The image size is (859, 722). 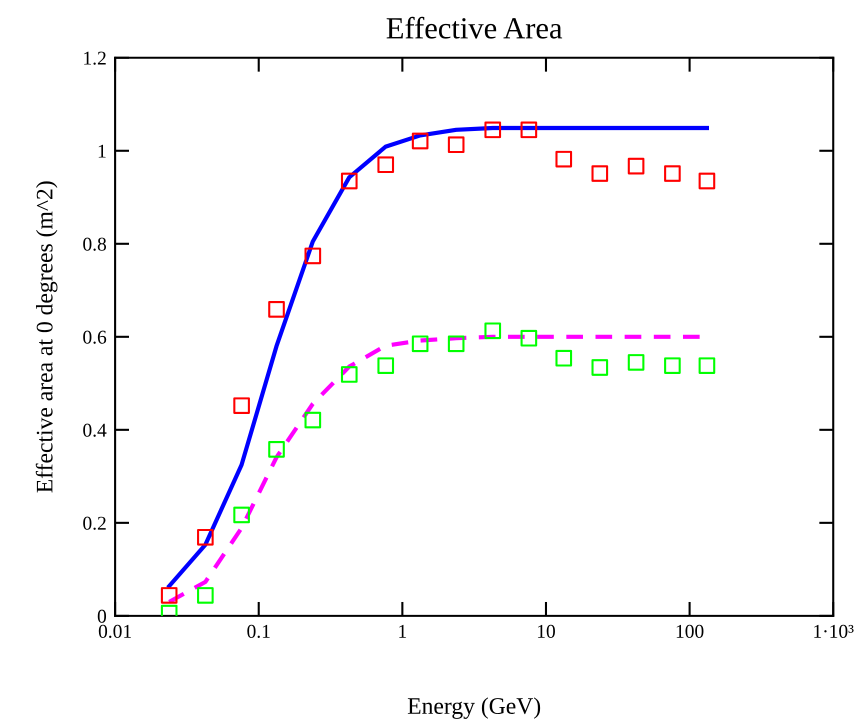 I want to click on y-tick-label: 0.4, so click(x=94, y=430).